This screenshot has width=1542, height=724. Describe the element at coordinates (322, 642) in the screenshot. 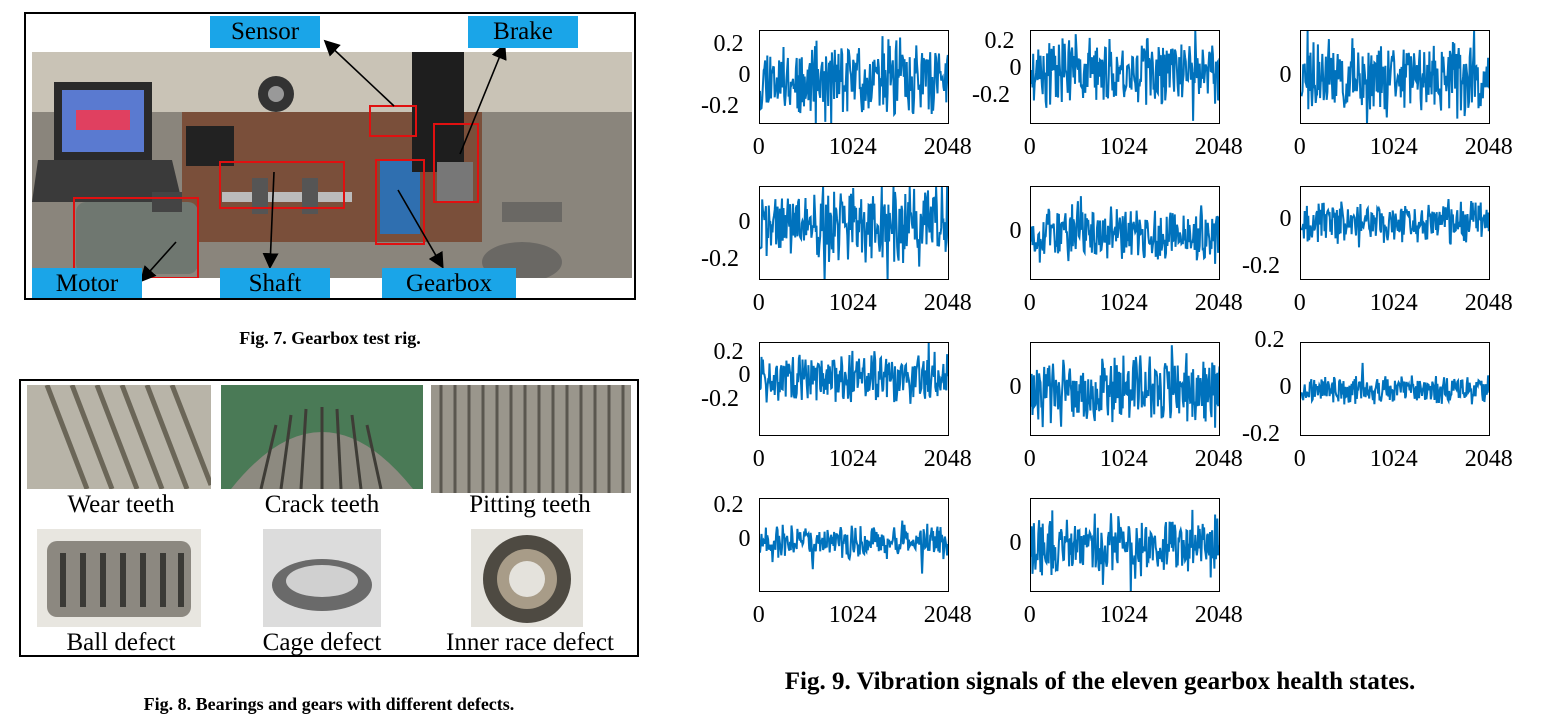

I see `cage-defect-label: Cage defect` at that location.